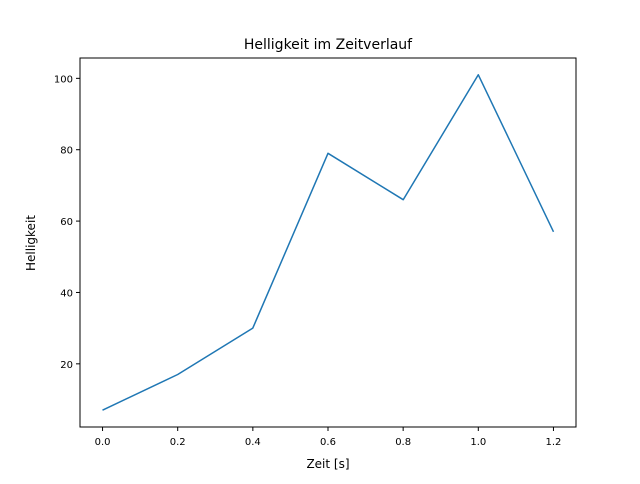 The height and width of the screenshot is (484, 640). What do you see at coordinates (253, 442) in the screenshot?
I see `x-tick-label: 0.4` at bounding box center [253, 442].